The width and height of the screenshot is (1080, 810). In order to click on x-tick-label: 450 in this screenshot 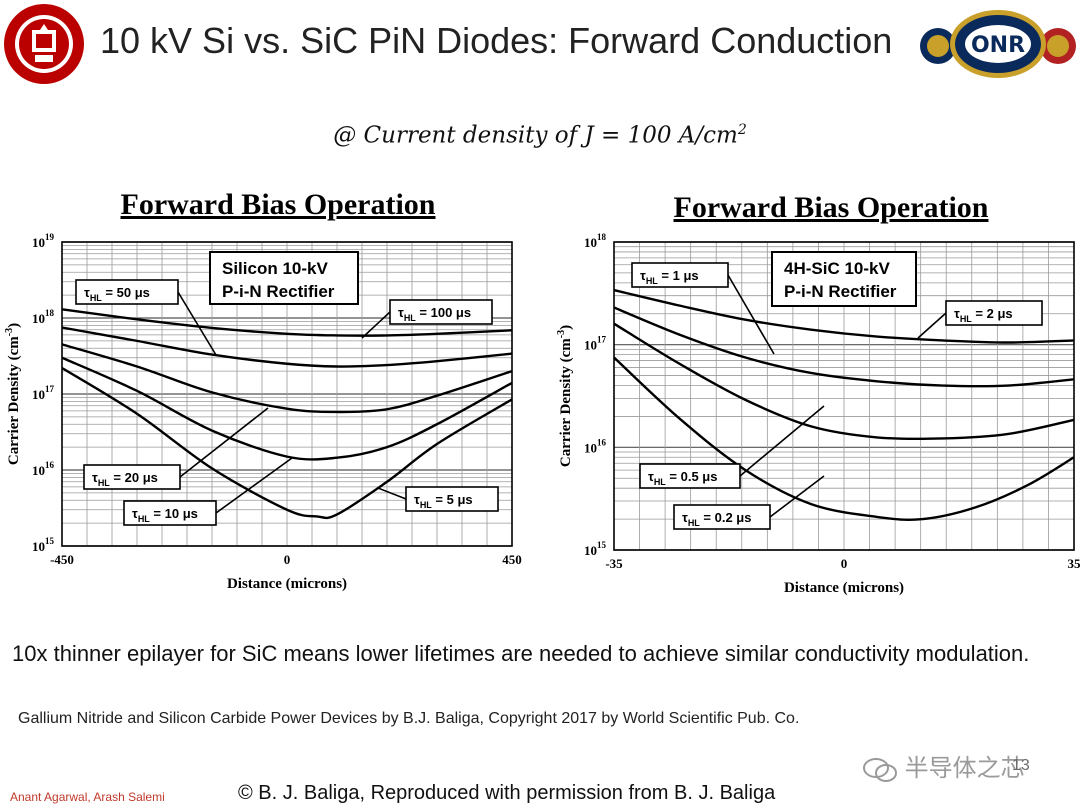, I will do `click(512, 559)`.